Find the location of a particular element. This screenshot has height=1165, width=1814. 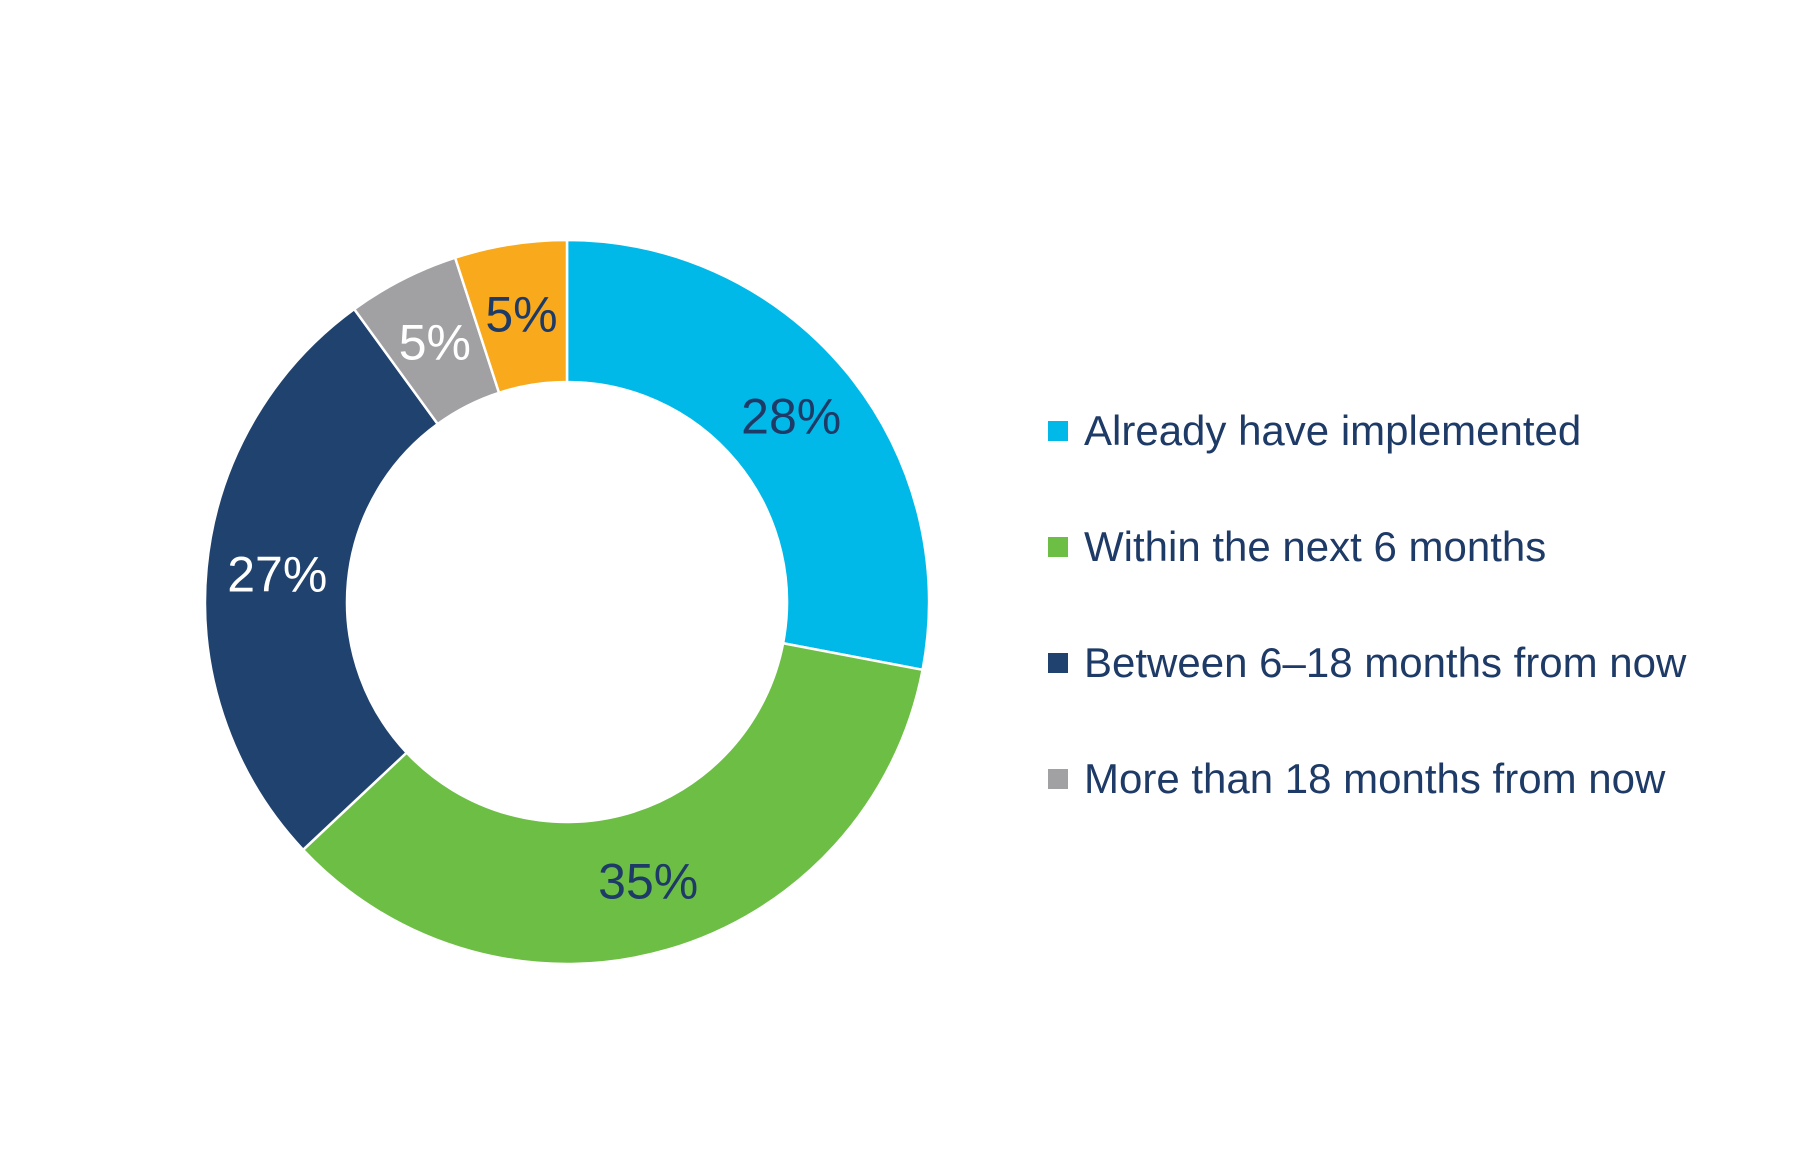

legend-label-0: Already have implemented is located at coordinates (1333, 430).